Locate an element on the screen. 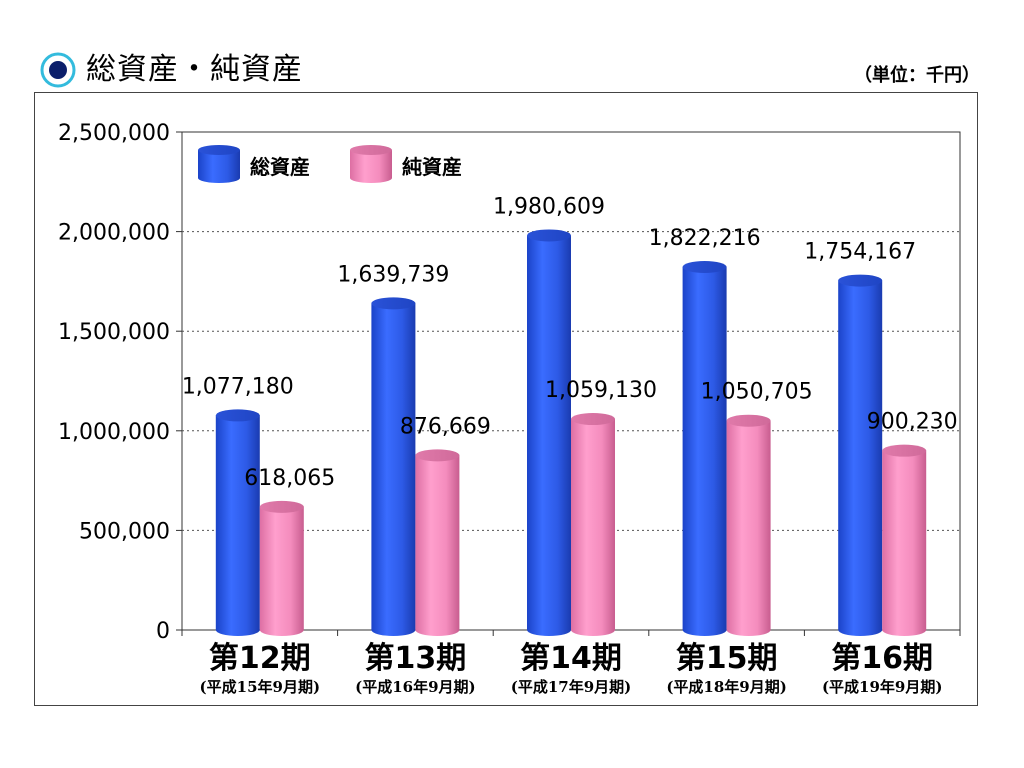  x-category-label: 第14期 is located at coordinates (571, 658).